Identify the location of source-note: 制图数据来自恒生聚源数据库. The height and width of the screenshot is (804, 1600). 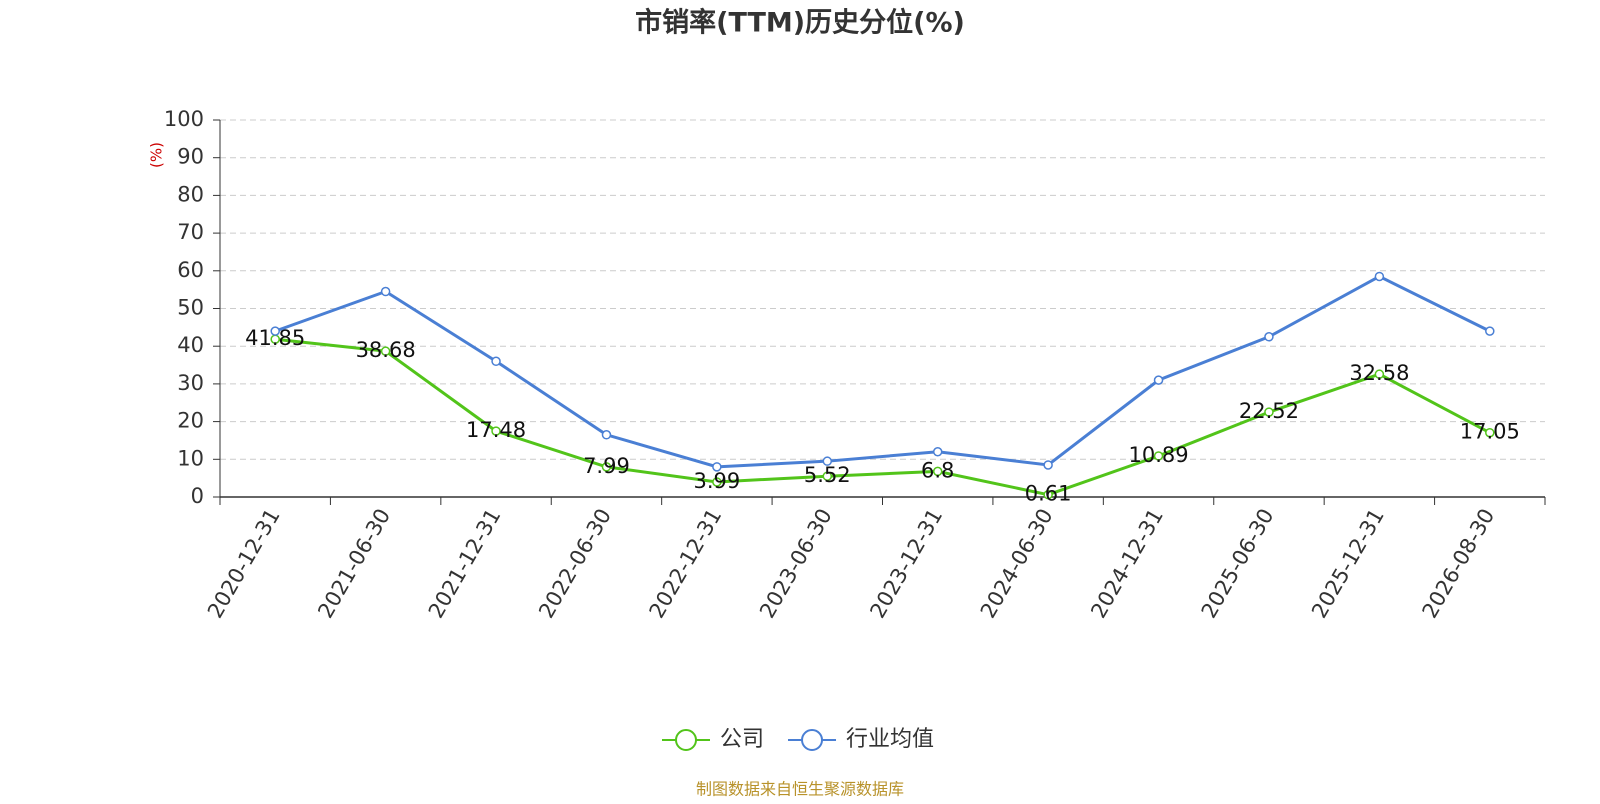
(800, 789).